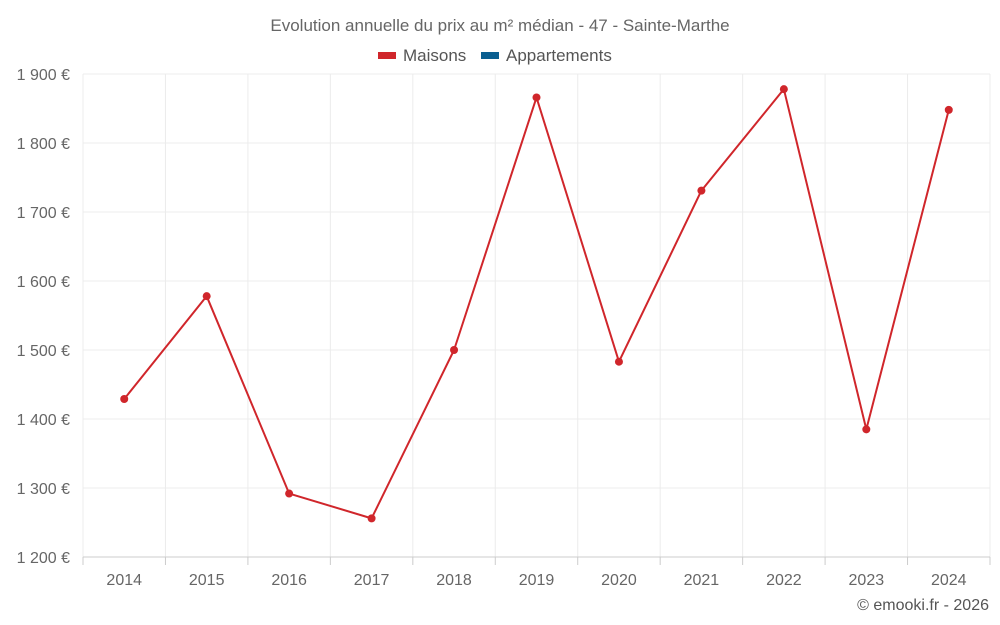 Image resolution: width=1000 pixels, height=625 pixels. Describe the element at coordinates (43, 558) in the screenshot. I see `y-tick-label: 1 200 €` at that location.